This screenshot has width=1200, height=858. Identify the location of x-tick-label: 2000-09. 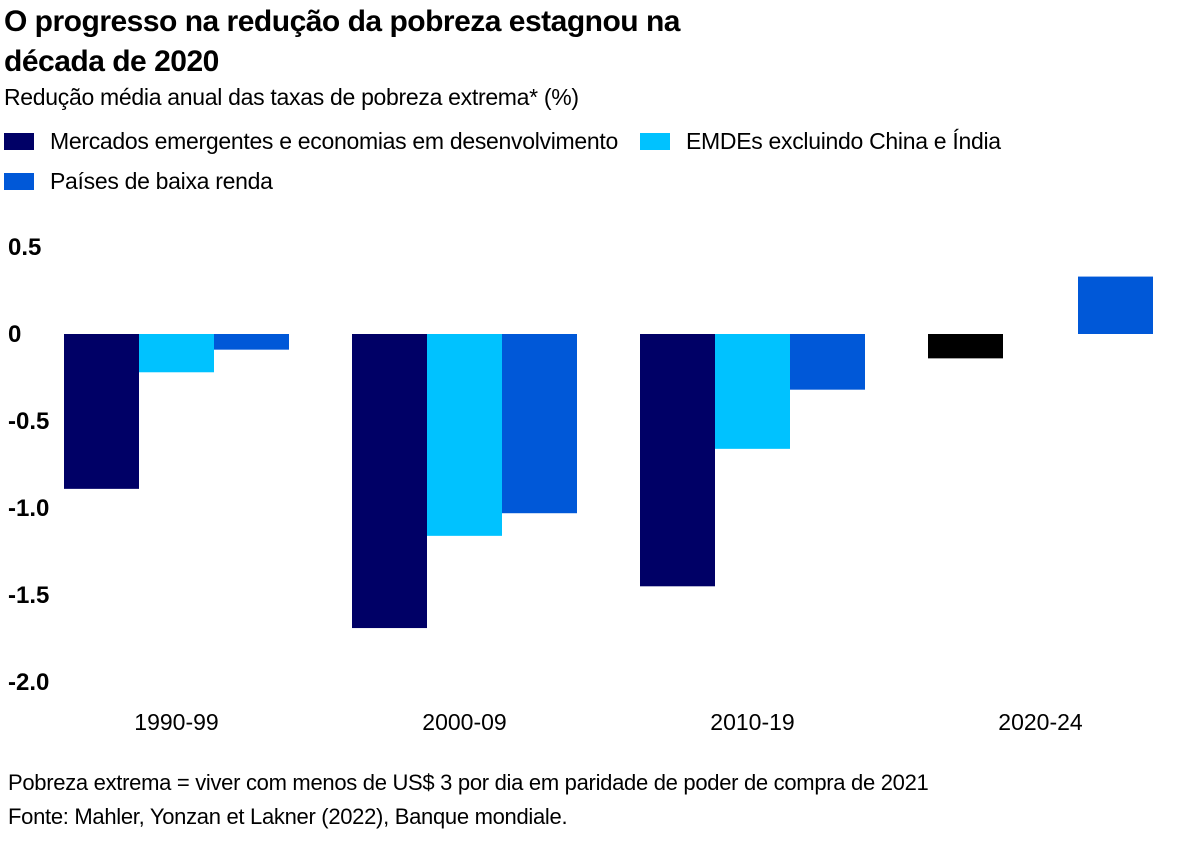
(464, 722).